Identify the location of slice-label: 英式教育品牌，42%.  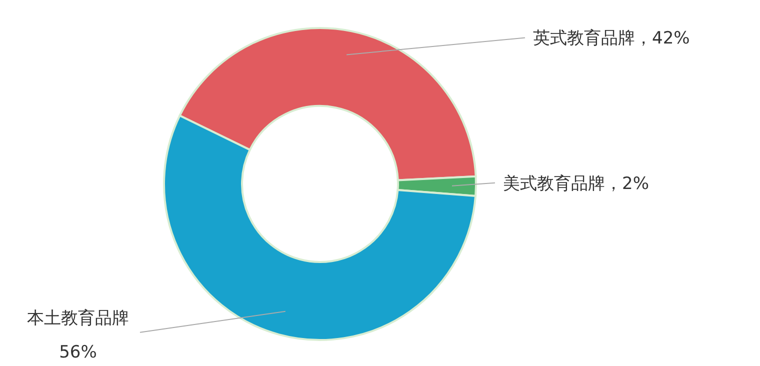
(611, 38).